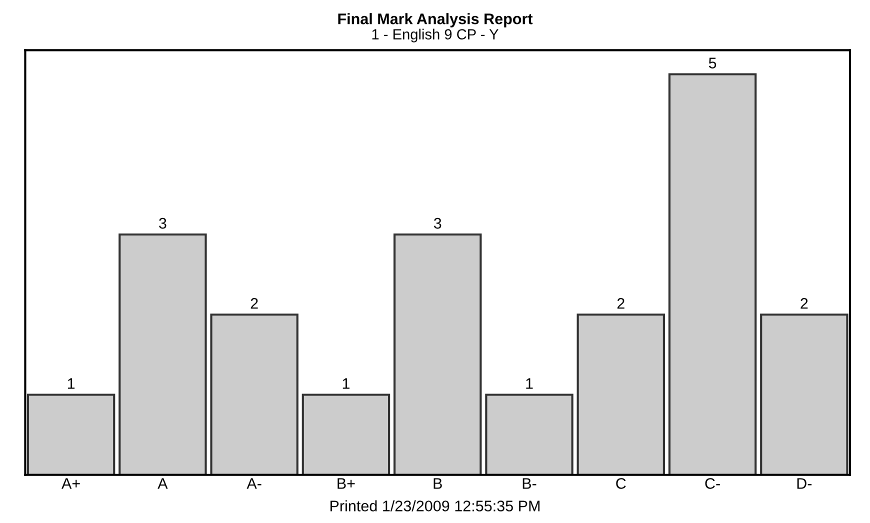 This screenshot has width=870, height=523. Describe the element at coordinates (163, 483) in the screenshot. I see `x-tick-label: A` at that location.